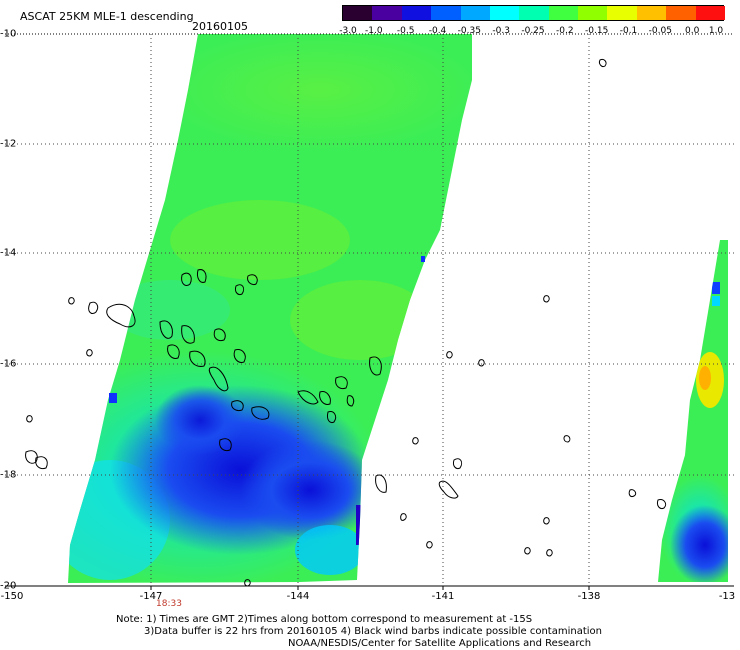 Image resolution: width=740 pixels, height=650 pixels. What do you see at coordinates (169, 604) in the screenshot?
I see `time-label: 18:33` at bounding box center [169, 604].